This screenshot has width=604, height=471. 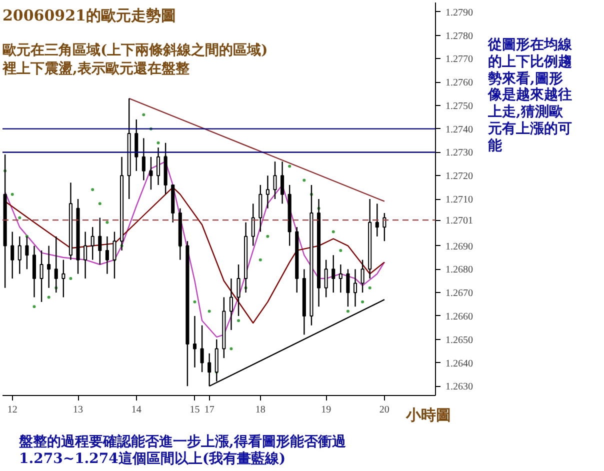 I want to click on y-tick-label: 1.2701, so click(x=459, y=221).